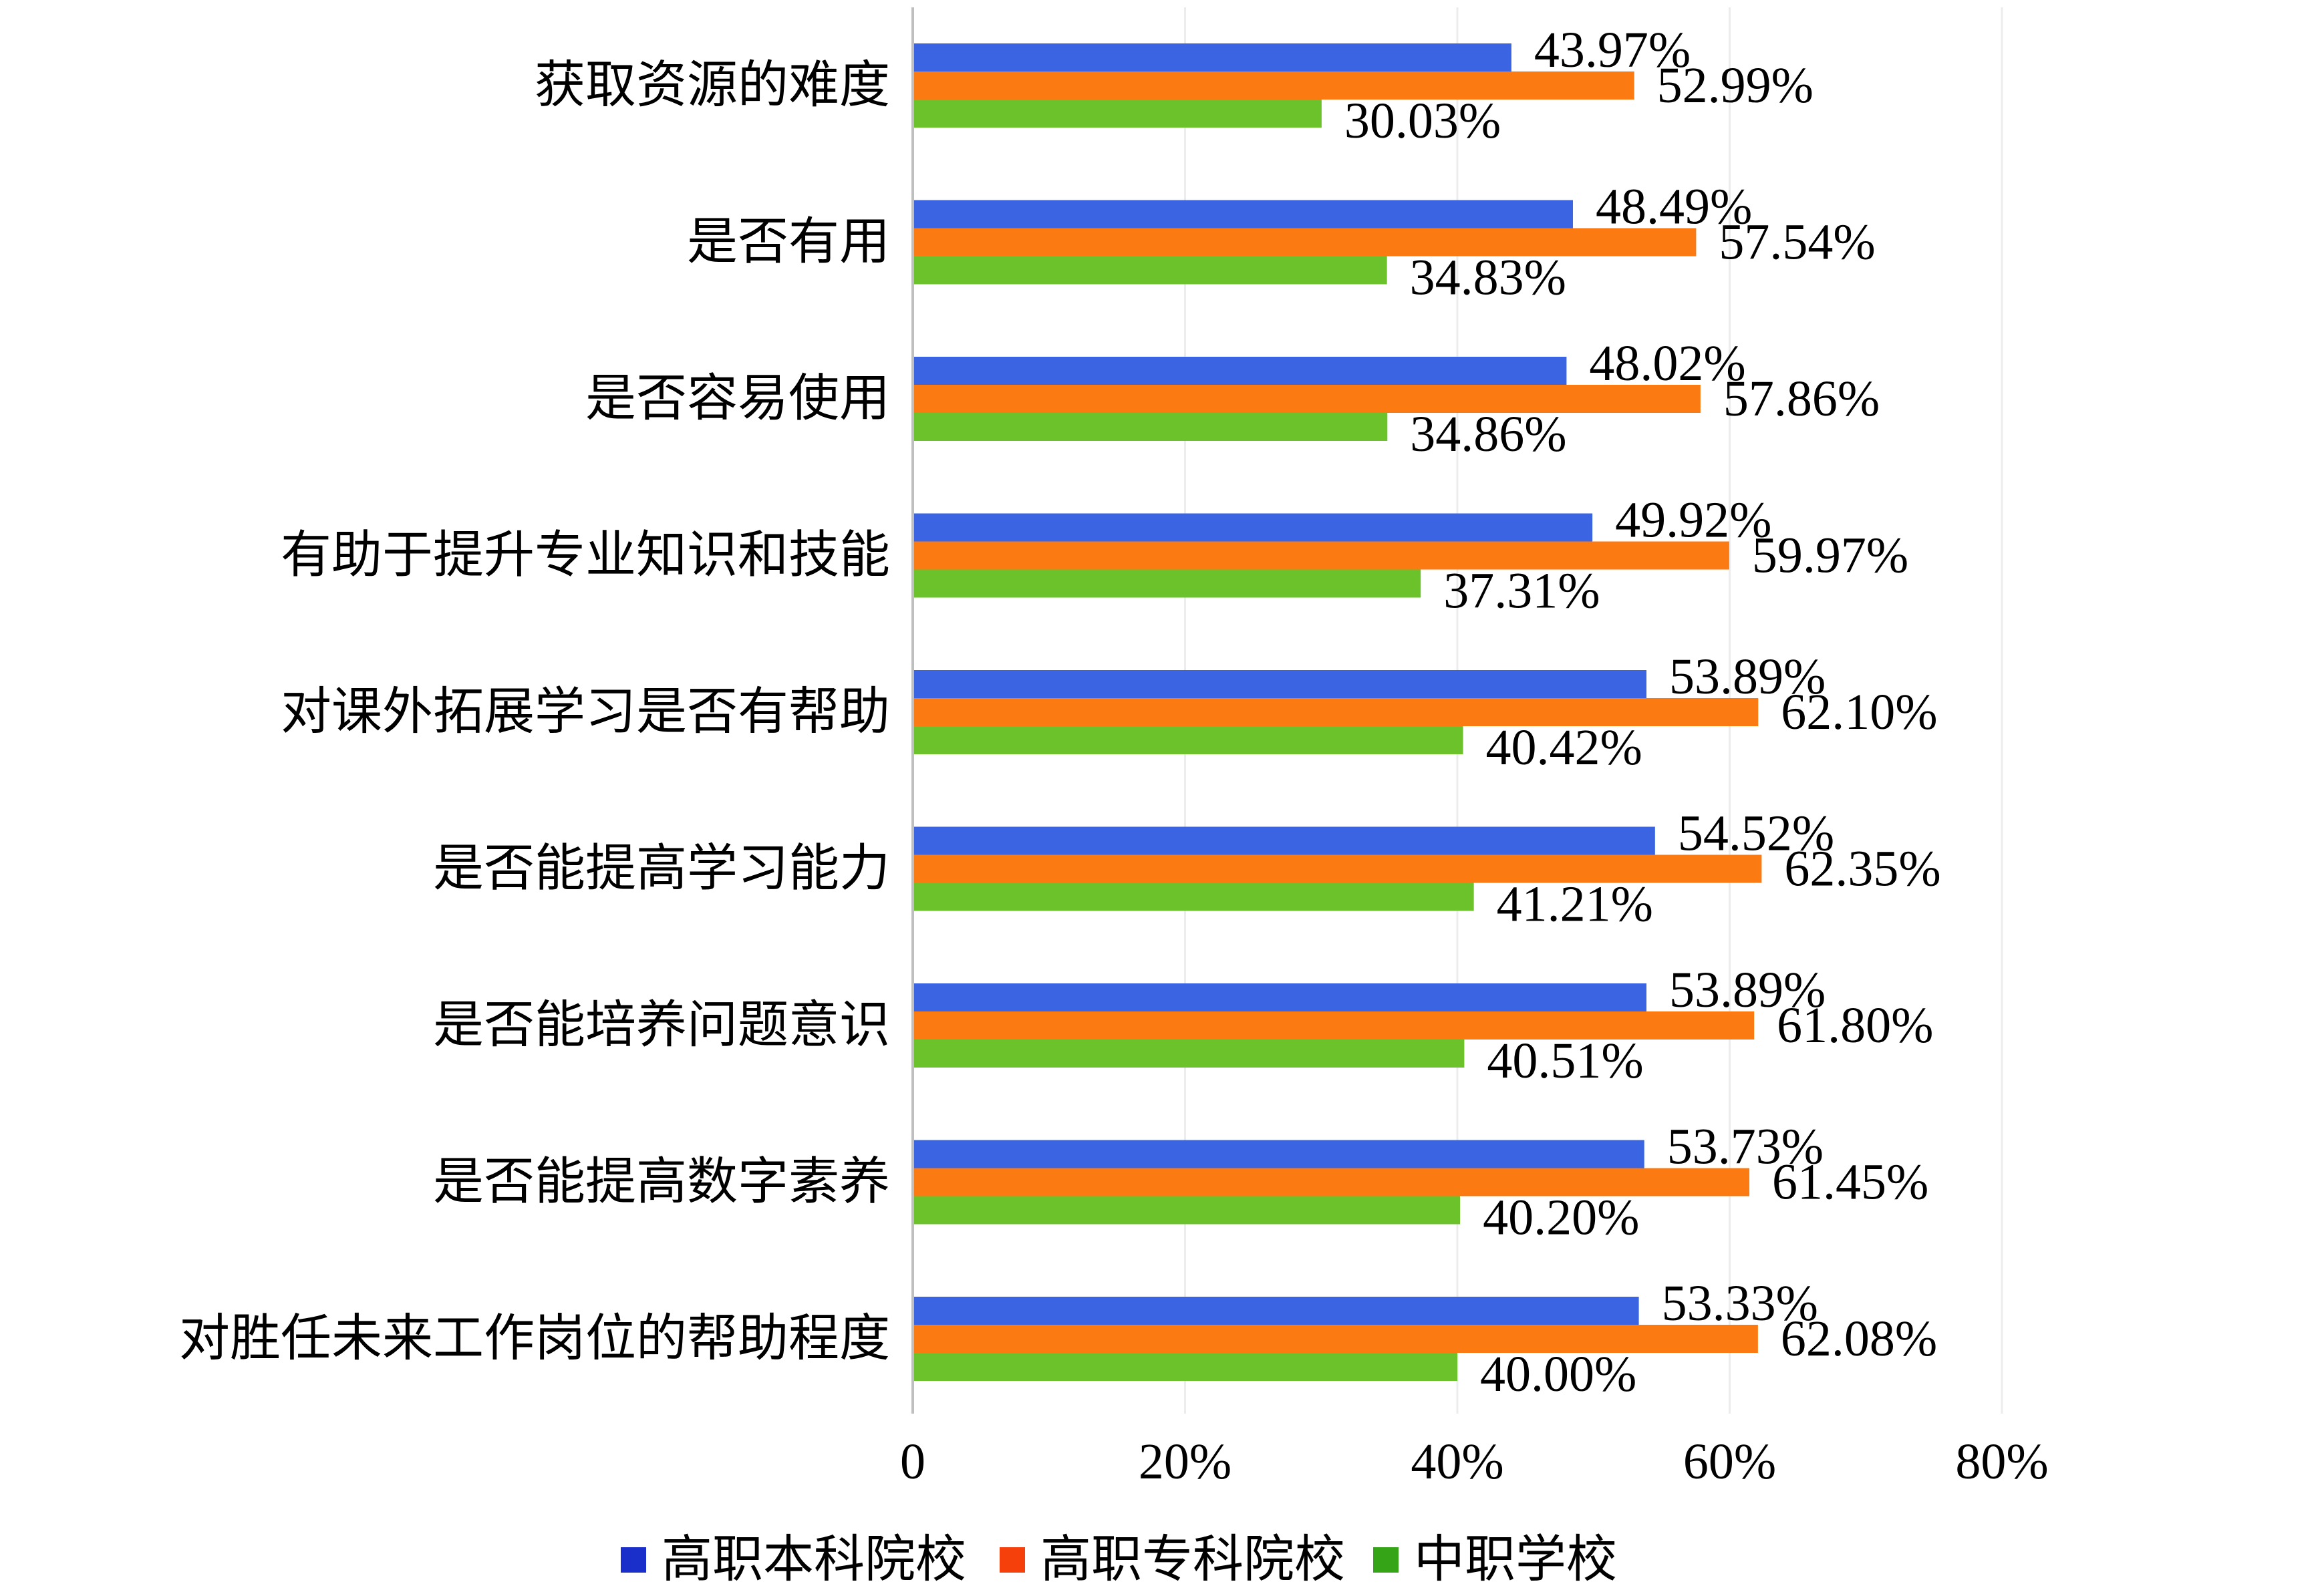 This screenshot has width=2322, height=1596. Describe the element at coordinates (1488, 434) in the screenshot. I see `data-label: 34.86%` at that location.